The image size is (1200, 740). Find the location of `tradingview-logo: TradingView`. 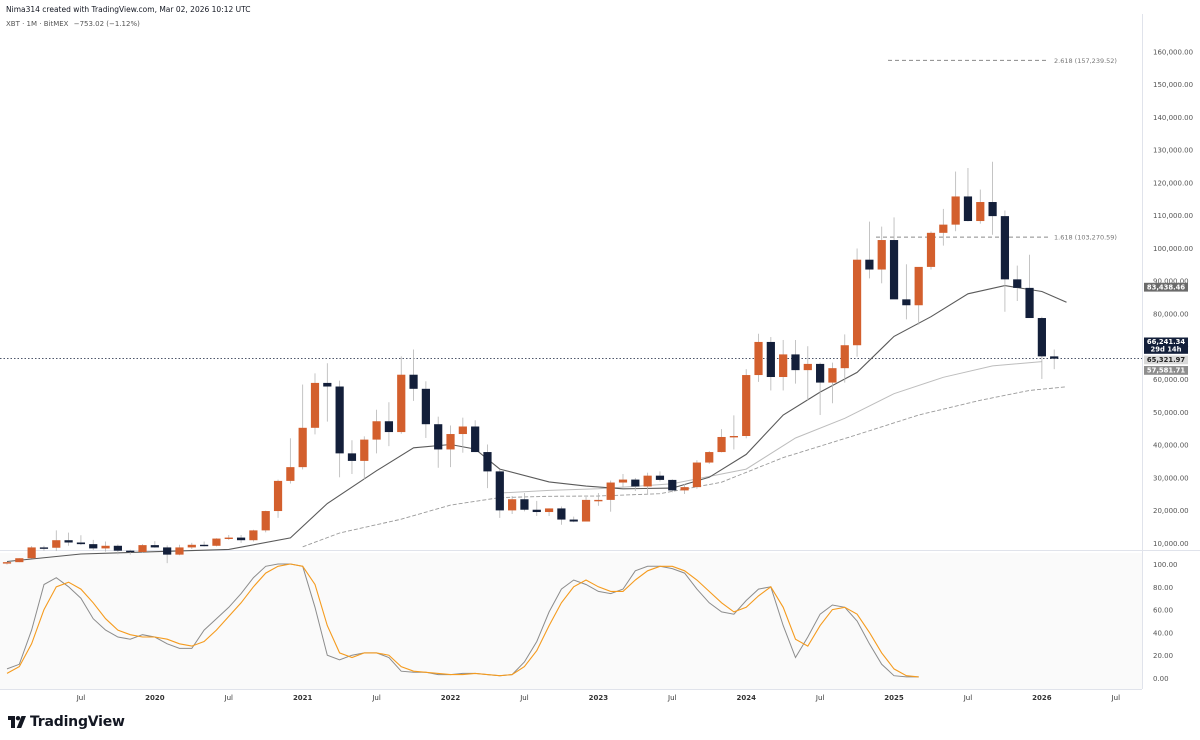

tradingview-logo: TradingView is located at coordinates (66, 722).